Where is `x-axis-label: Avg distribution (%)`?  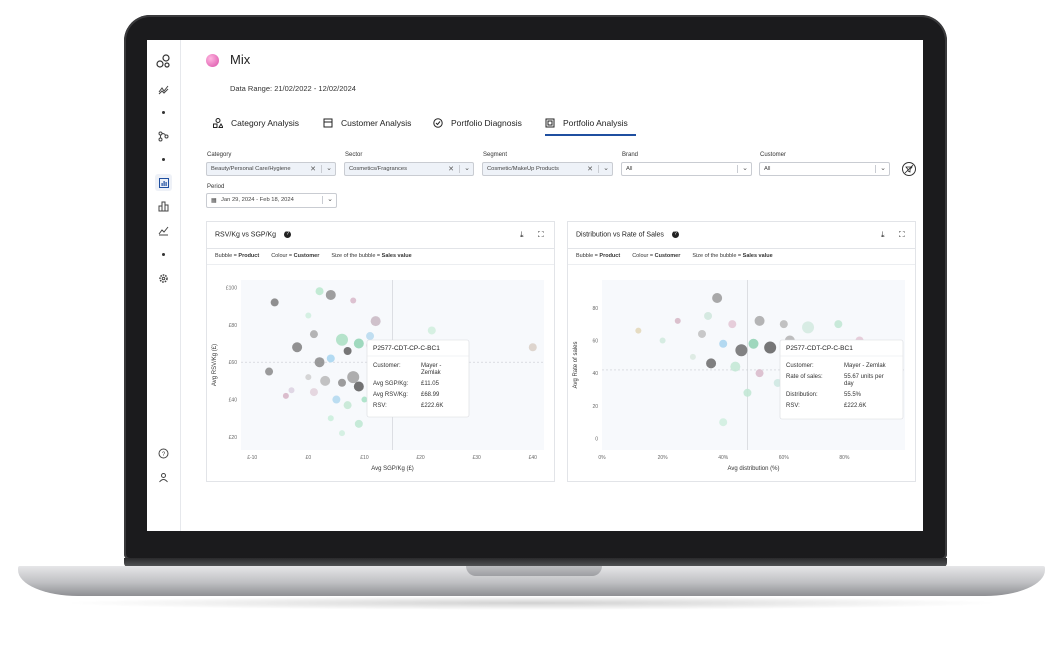
x-axis-label: Avg distribution (%) is located at coordinates (754, 469).